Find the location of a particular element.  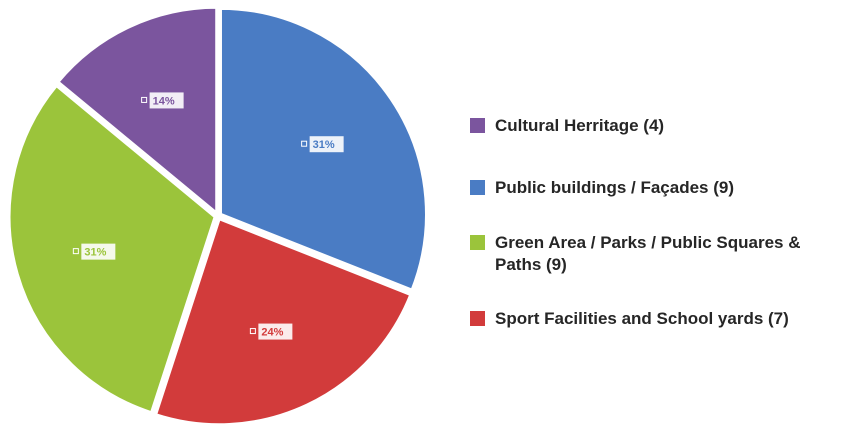

value-label: 14% is located at coordinates (164, 101).